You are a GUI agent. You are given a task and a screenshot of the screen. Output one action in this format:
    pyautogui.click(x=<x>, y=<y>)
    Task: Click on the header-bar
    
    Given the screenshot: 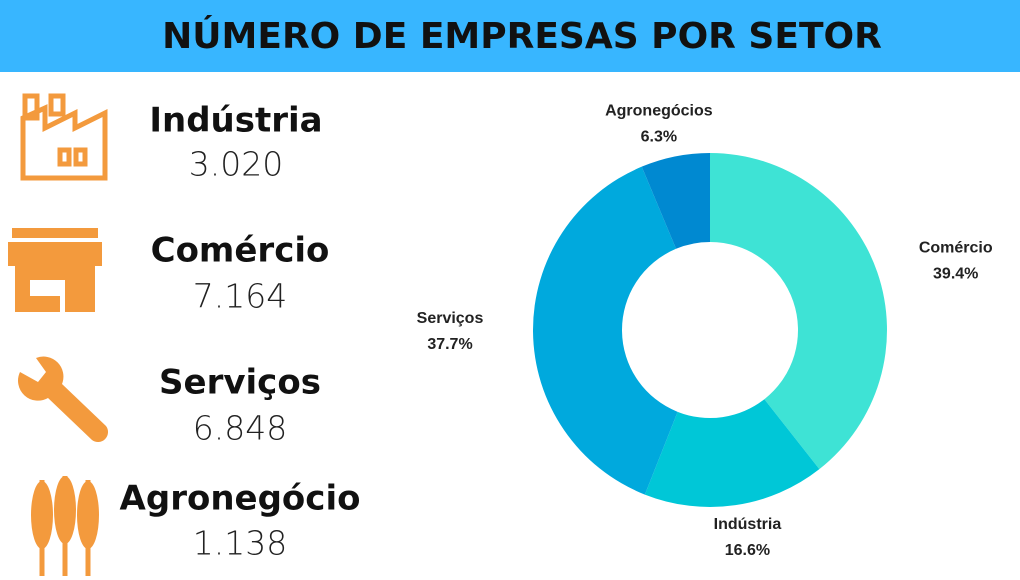 What is the action you would take?
    pyautogui.click(x=510, y=36)
    